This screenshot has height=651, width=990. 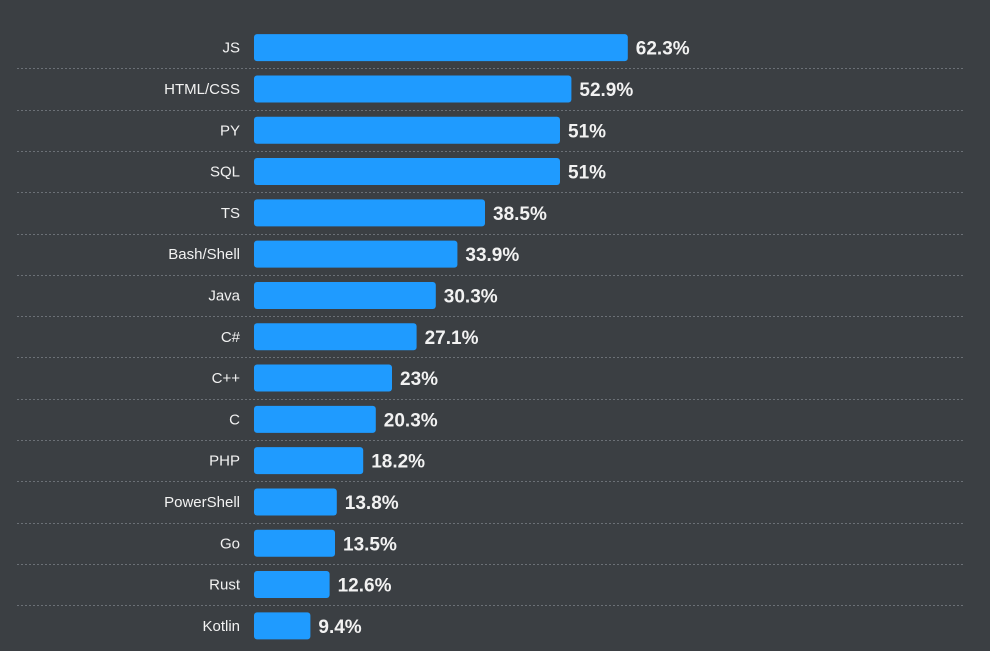 I want to click on category-label: HTML/CSS, so click(x=202, y=89).